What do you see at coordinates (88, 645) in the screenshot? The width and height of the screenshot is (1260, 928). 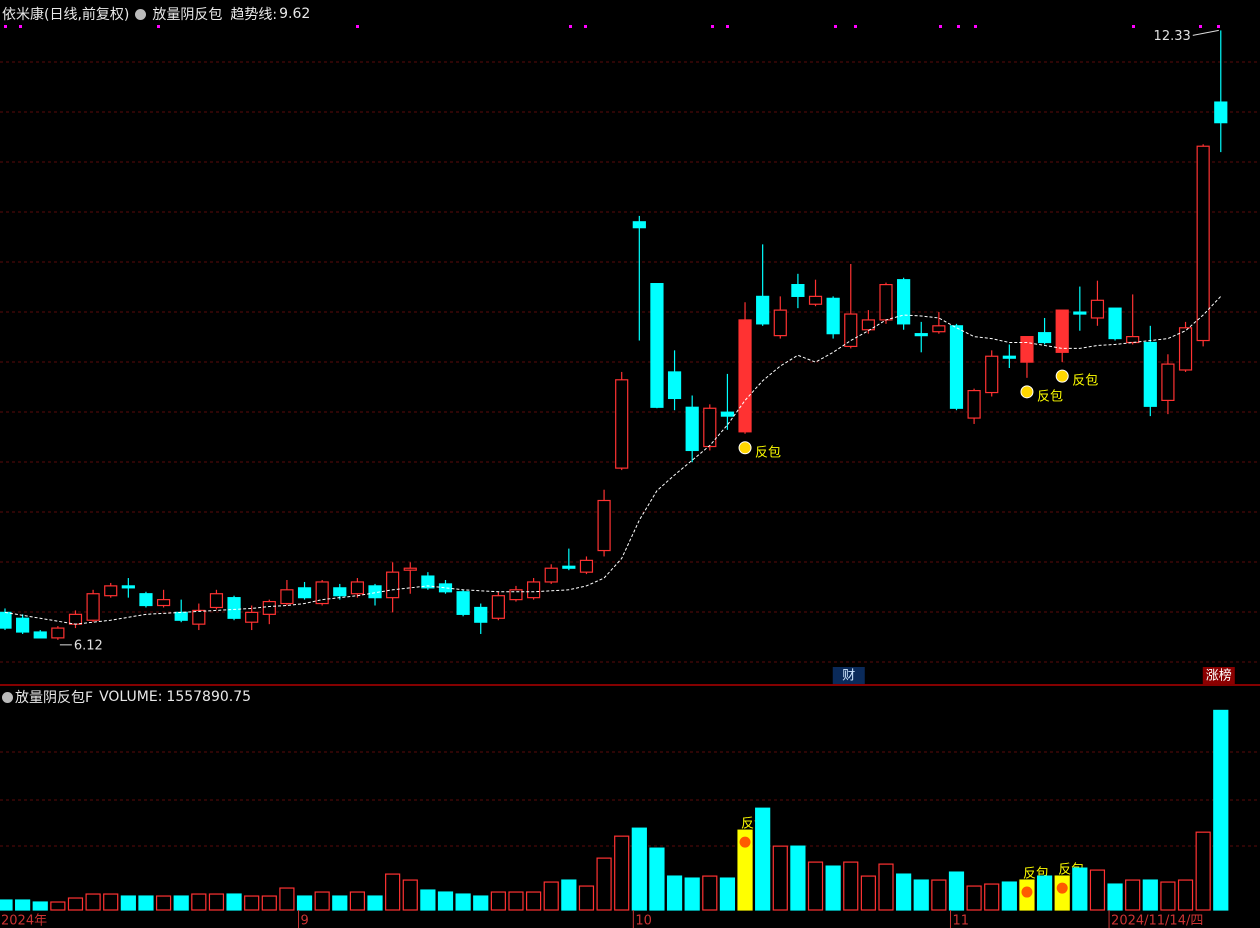 I see `min-label: 6.12` at bounding box center [88, 645].